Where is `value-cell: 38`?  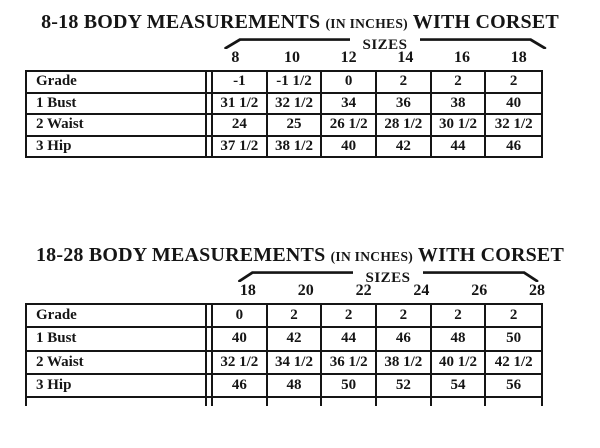 value-cell: 38 is located at coordinates (459, 104).